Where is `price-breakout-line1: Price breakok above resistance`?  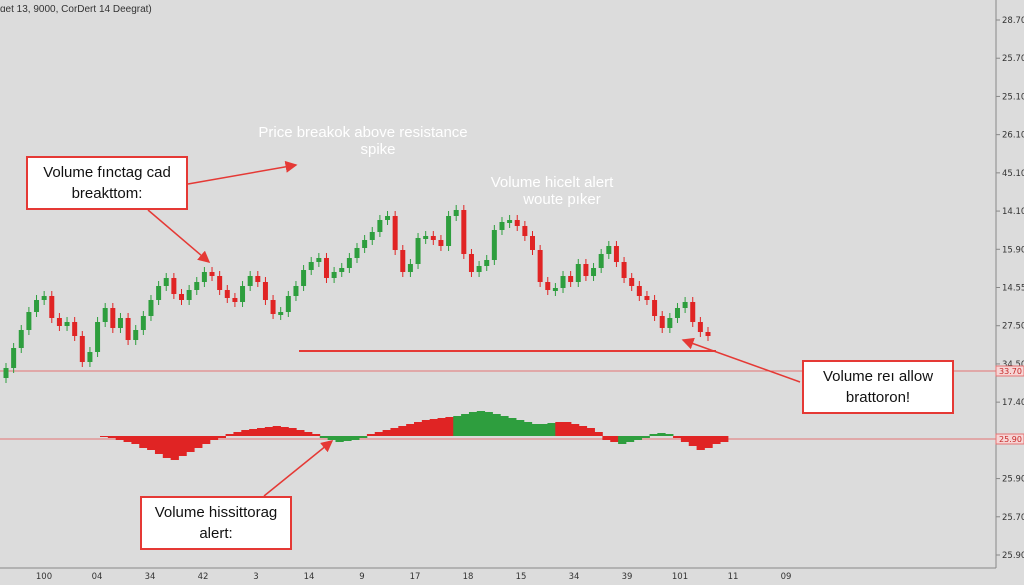
price-breakout-line1: Price breakok above resistance is located at coordinates (363, 132).